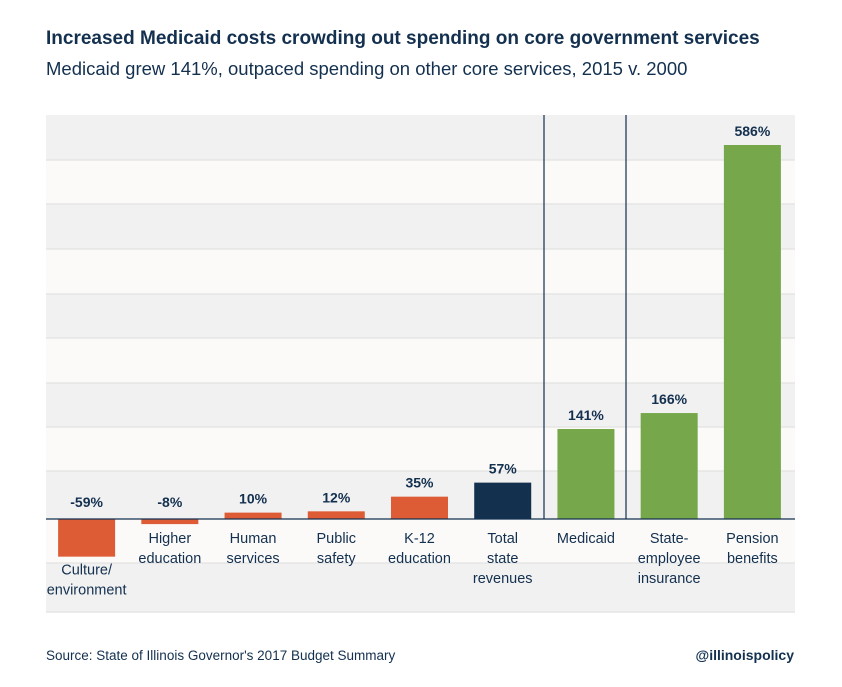  What do you see at coordinates (252, 559) in the screenshot?
I see `category-label: services` at bounding box center [252, 559].